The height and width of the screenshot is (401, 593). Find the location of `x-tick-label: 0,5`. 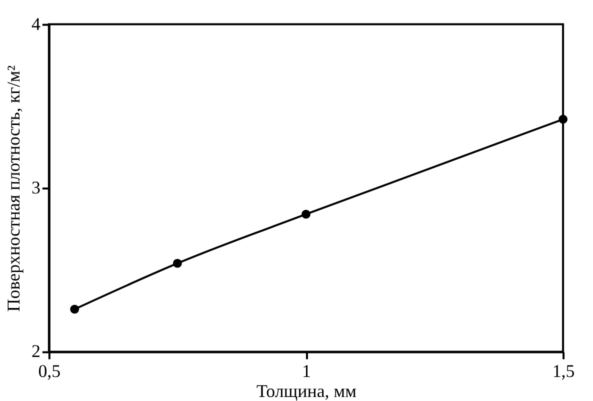

x-tick-label: 0,5 is located at coordinates (49, 371).